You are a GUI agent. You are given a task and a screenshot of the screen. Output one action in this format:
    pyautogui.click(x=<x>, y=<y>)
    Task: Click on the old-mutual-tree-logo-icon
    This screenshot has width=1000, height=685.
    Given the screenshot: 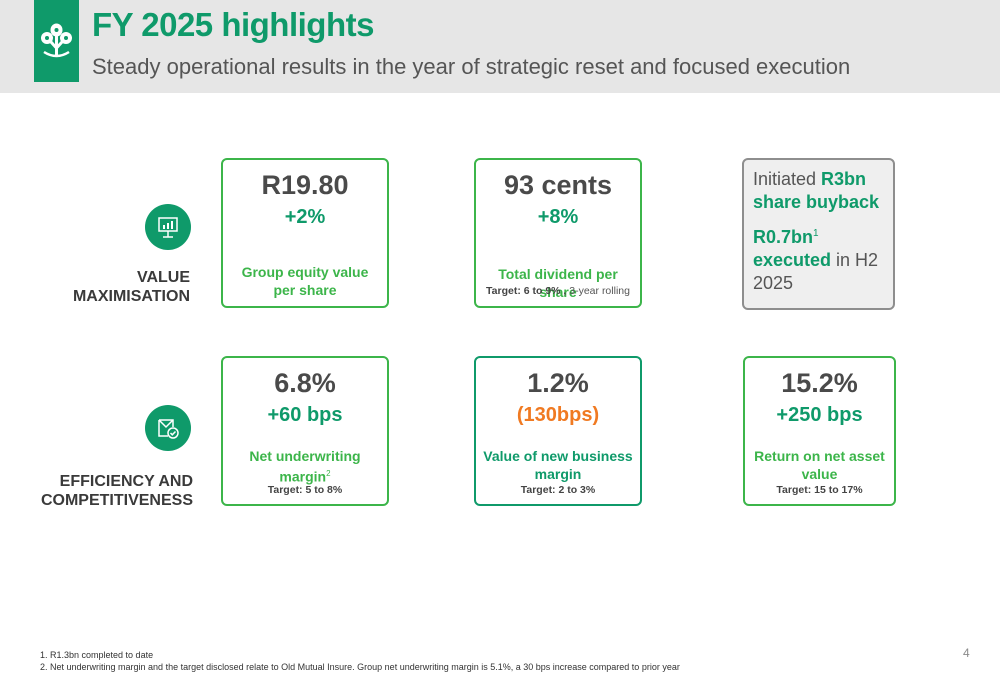 What is the action you would take?
    pyautogui.click(x=56, y=40)
    